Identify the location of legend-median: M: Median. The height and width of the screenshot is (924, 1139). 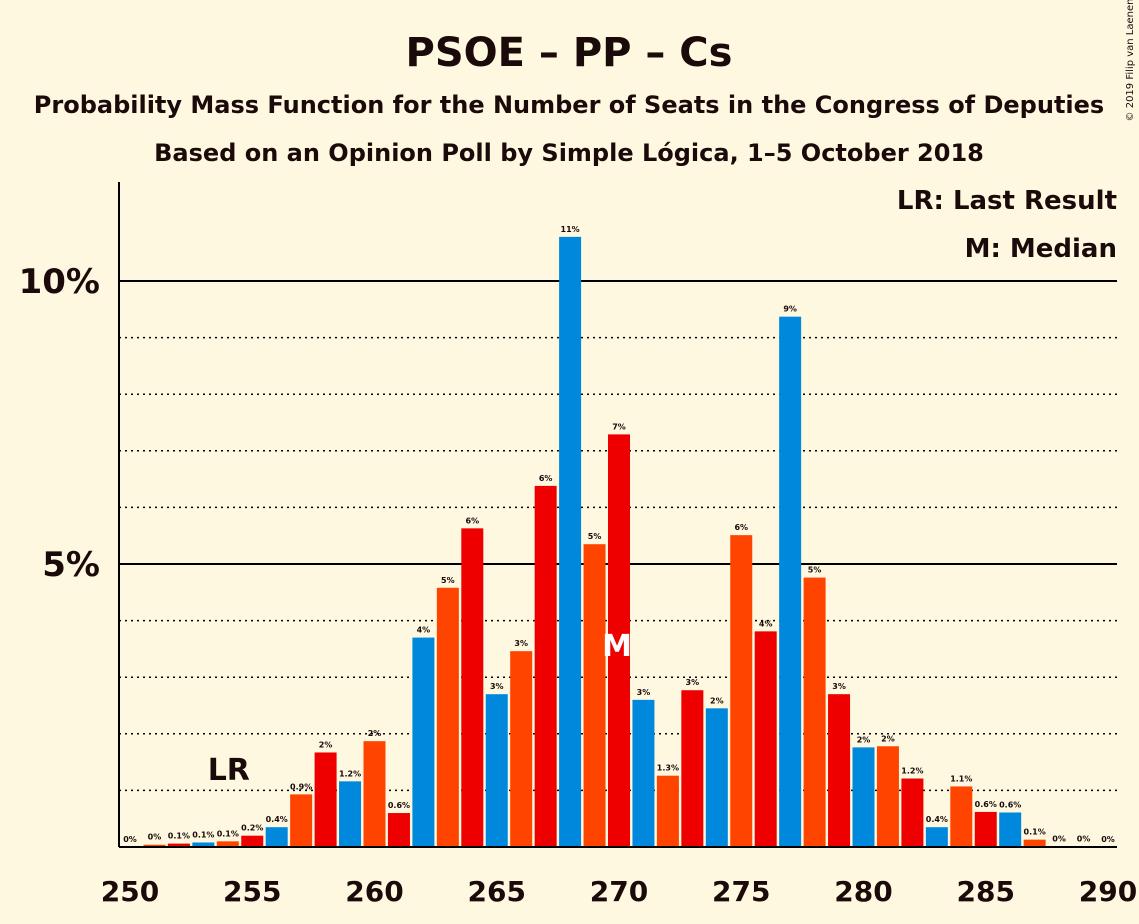
(1041, 249).